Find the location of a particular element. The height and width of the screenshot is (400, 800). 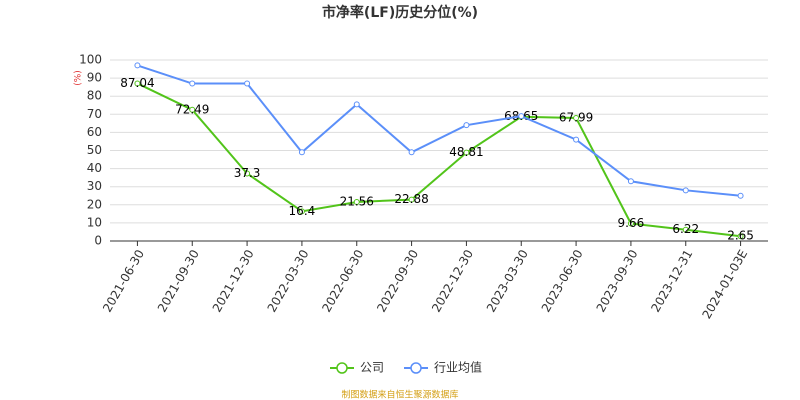

x-tick-label: 2024-01-03E is located at coordinates (724, 284).